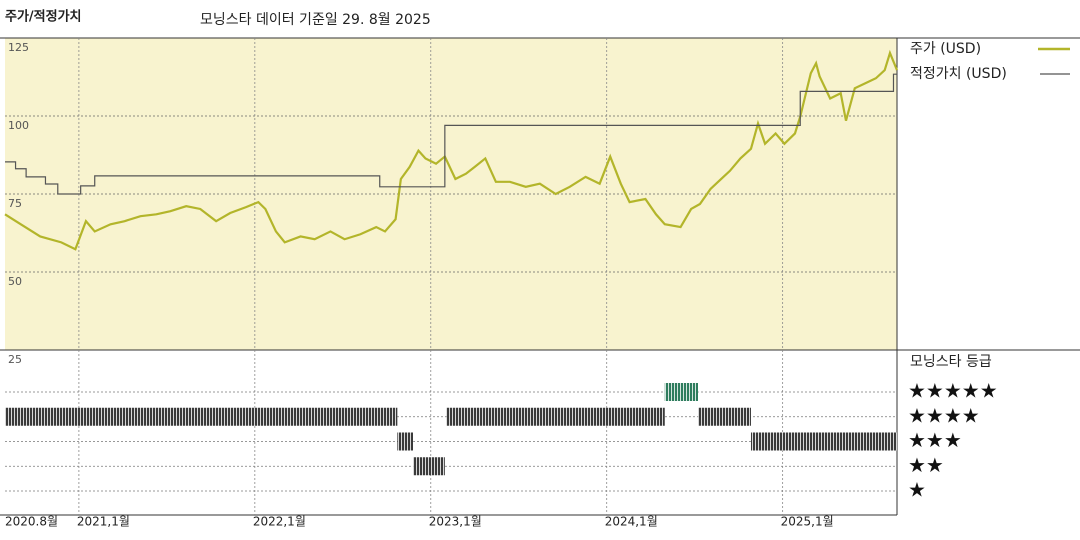 The height and width of the screenshot is (540, 1080). What do you see at coordinates (315, 20) in the screenshot?
I see `chart-subtitle: 모닝스타 데이터 기준일 29. 8월 2025` at bounding box center [315, 20].